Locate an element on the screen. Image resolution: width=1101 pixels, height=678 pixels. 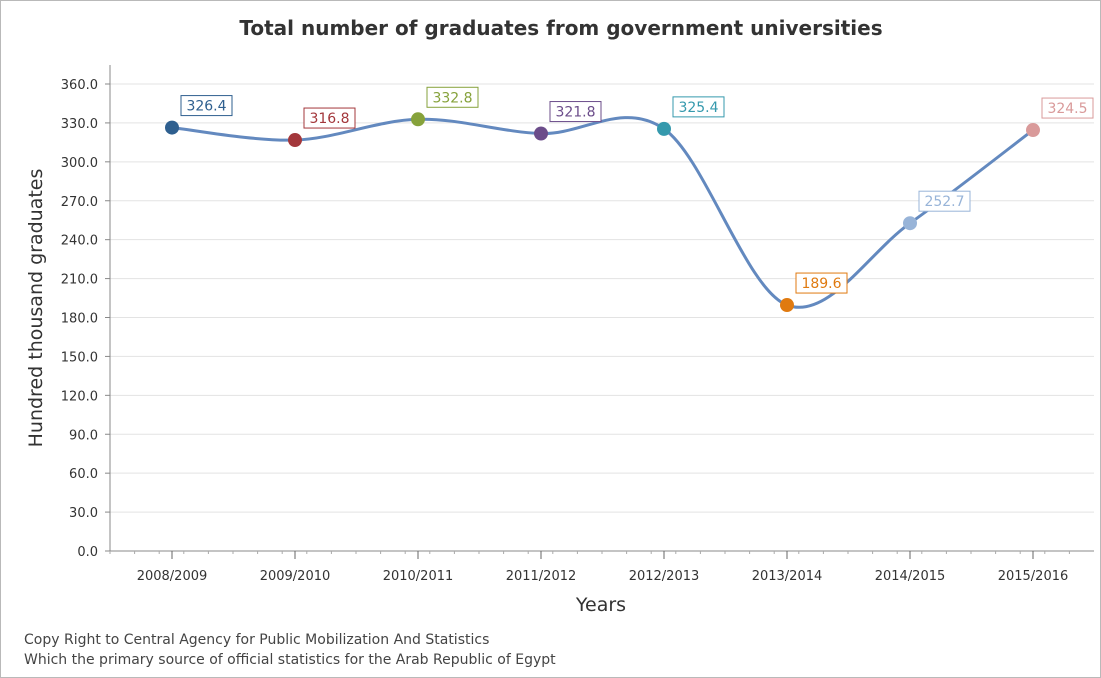
y-tick-label: 330.0 is located at coordinates (79, 124).